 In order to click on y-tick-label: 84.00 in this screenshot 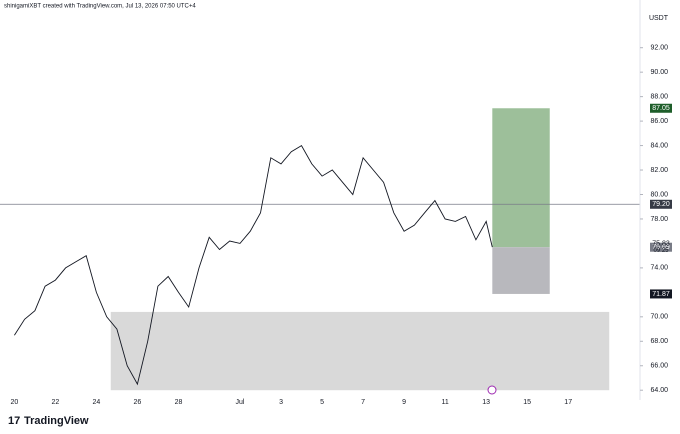, I will do `click(659, 145)`.